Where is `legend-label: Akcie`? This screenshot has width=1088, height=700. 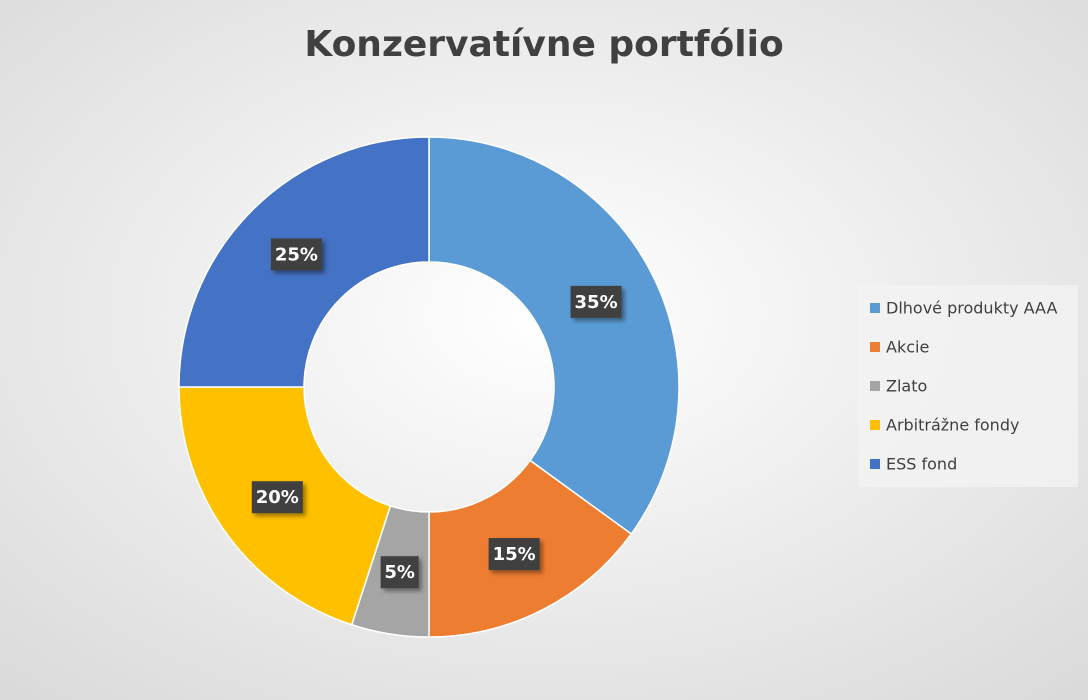
legend-label: Akcie is located at coordinates (907, 347).